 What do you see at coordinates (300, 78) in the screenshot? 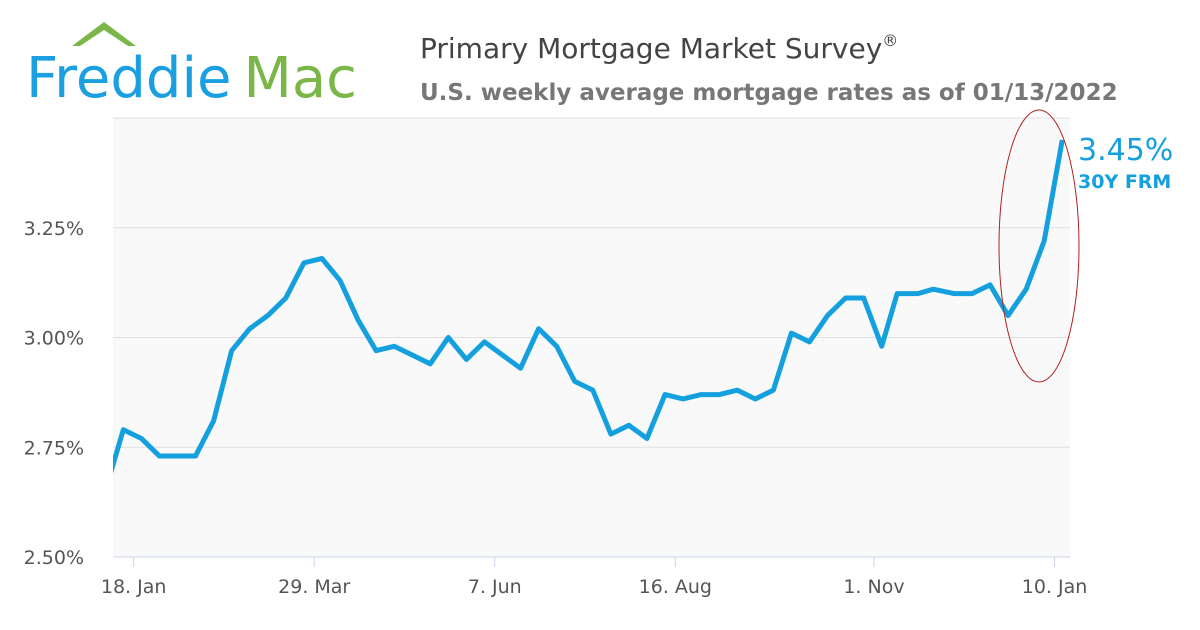
I see `logo-mac: Mac` at bounding box center [300, 78].